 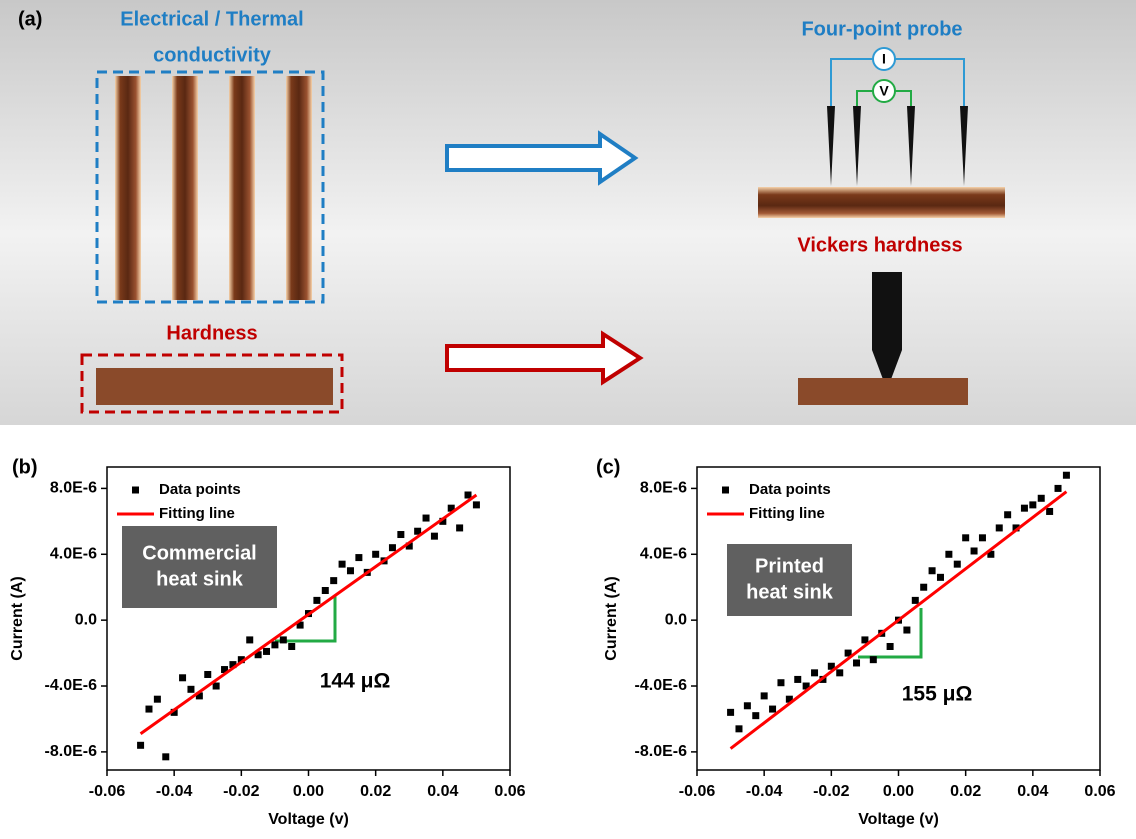 What do you see at coordinates (881, 29) in the screenshot?
I see `probe-title: Four-point probe` at bounding box center [881, 29].